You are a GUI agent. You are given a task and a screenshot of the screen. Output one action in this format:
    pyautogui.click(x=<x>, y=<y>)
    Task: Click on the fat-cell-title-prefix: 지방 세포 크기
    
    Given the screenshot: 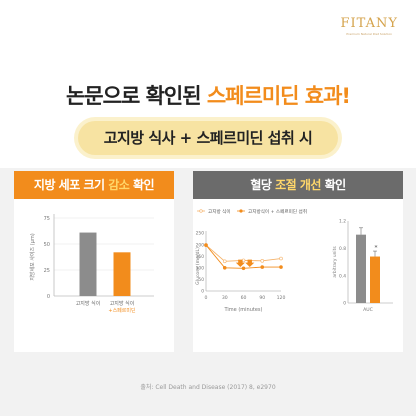 What is the action you would take?
    pyautogui.click(x=71, y=185)
    